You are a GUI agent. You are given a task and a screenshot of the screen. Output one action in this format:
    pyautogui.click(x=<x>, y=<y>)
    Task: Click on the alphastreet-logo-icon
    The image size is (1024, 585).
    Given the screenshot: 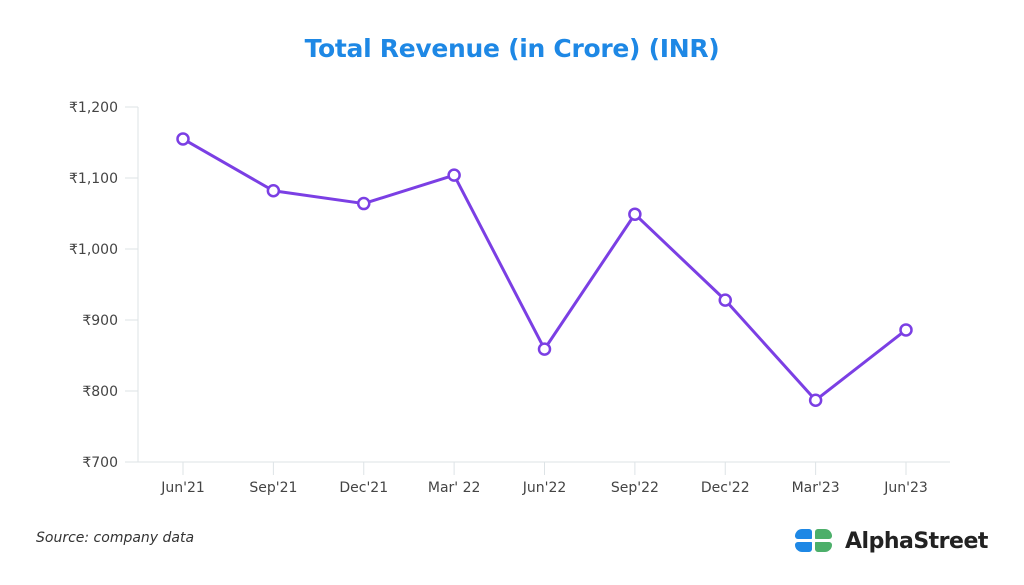 What is the action you would take?
    pyautogui.click(x=814, y=541)
    